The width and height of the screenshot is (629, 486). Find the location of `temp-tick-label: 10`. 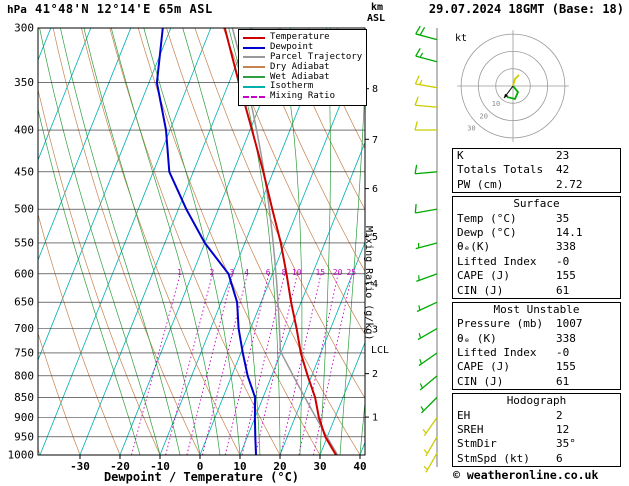

temp-tick-label: 10 is located at coordinates (239, 466).